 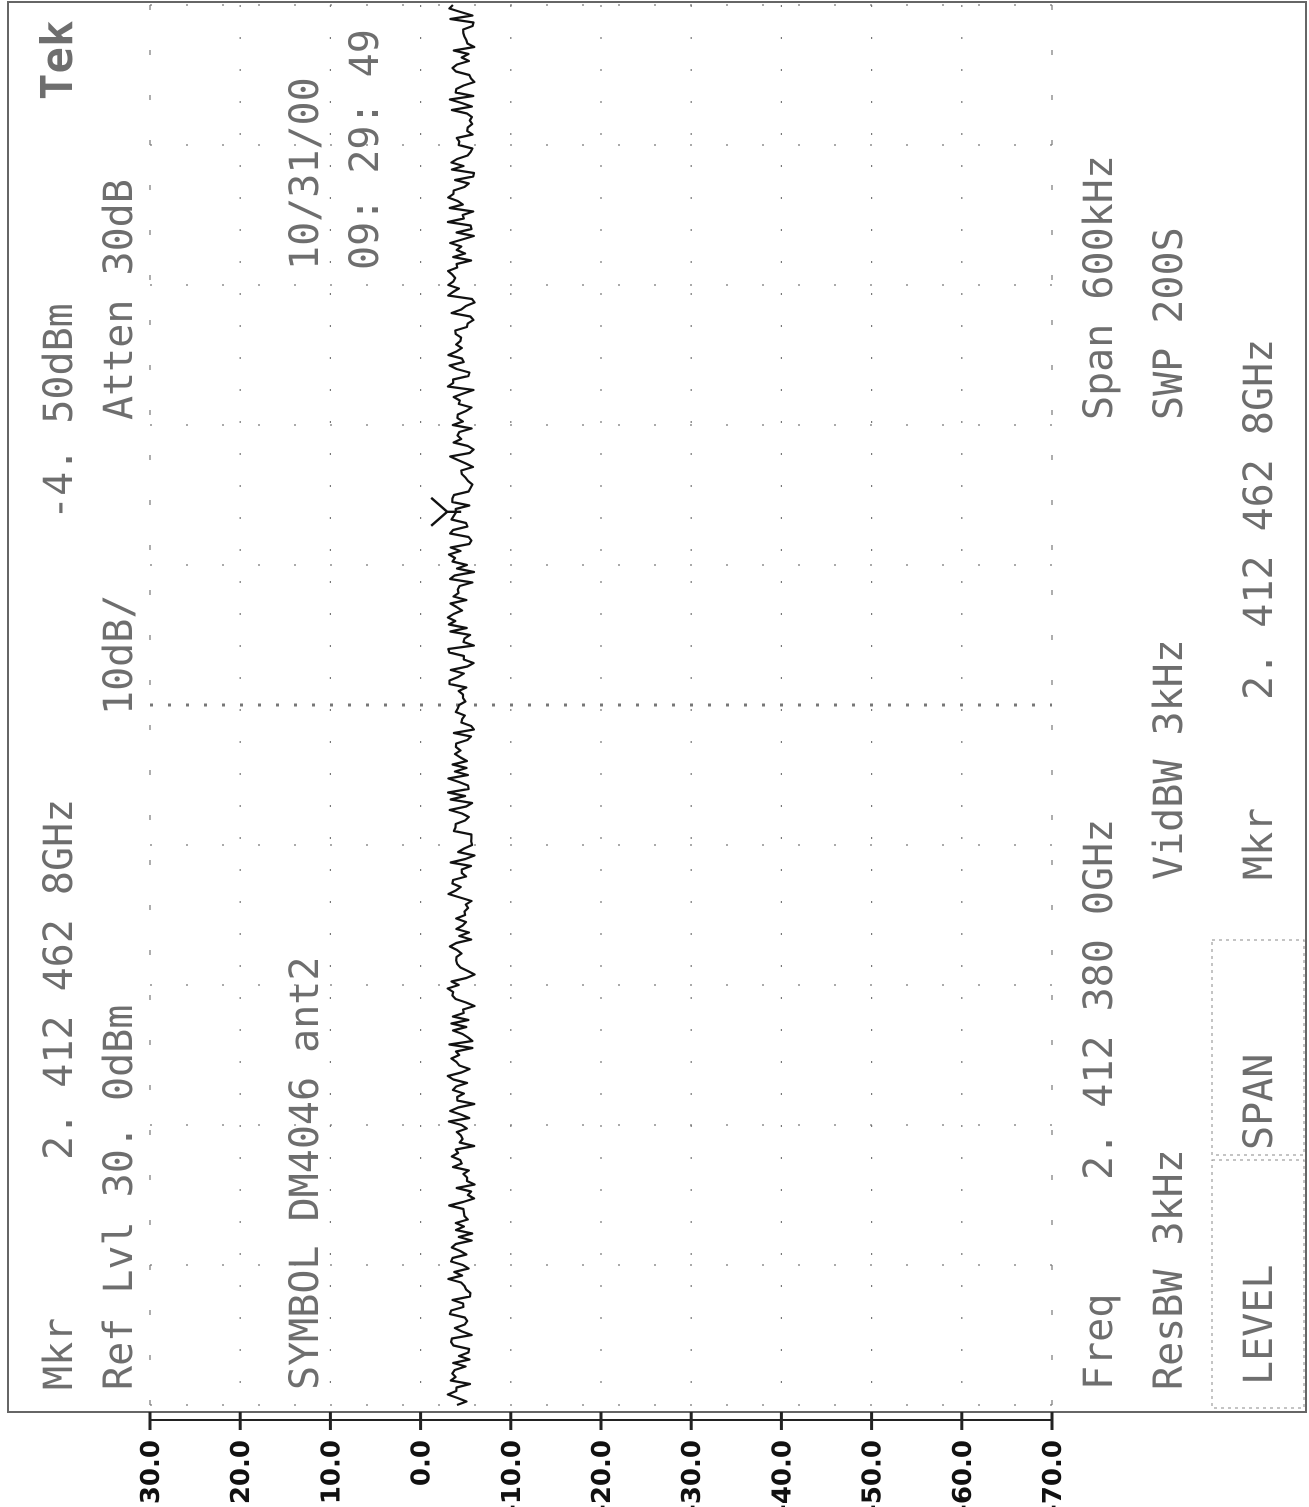 I want to click on span: Span 600kHz, so click(x=1099, y=287).